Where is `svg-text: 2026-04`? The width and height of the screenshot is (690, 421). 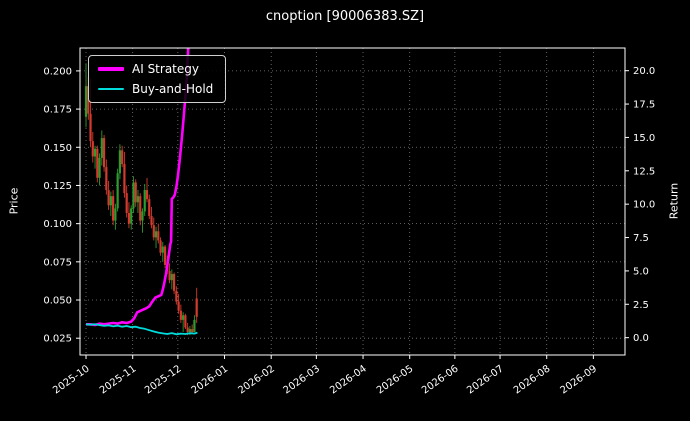
svg-text: 2026-04 is located at coordinates (348, 379).